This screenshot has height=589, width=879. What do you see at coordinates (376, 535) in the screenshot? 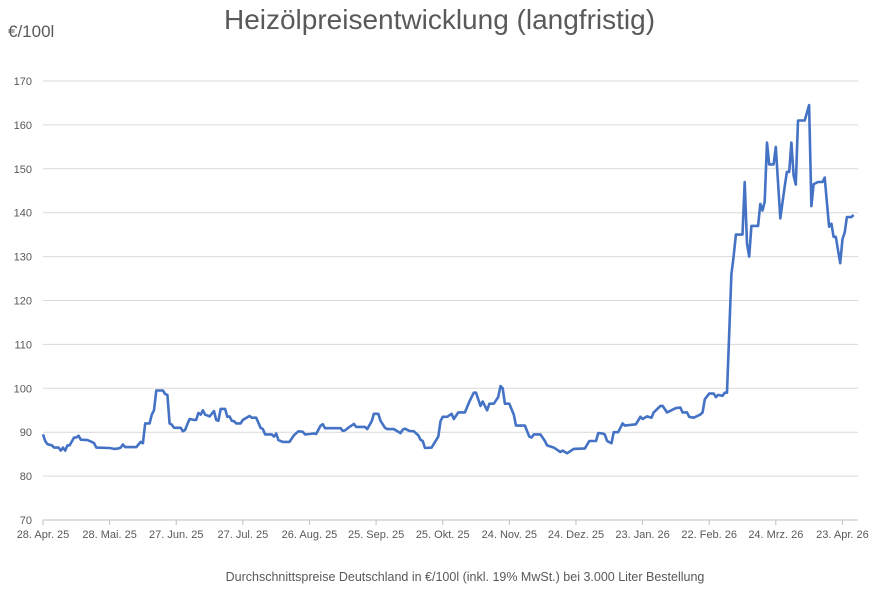
I see `x-tick-label: 25. Sep. 25` at bounding box center [376, 535].